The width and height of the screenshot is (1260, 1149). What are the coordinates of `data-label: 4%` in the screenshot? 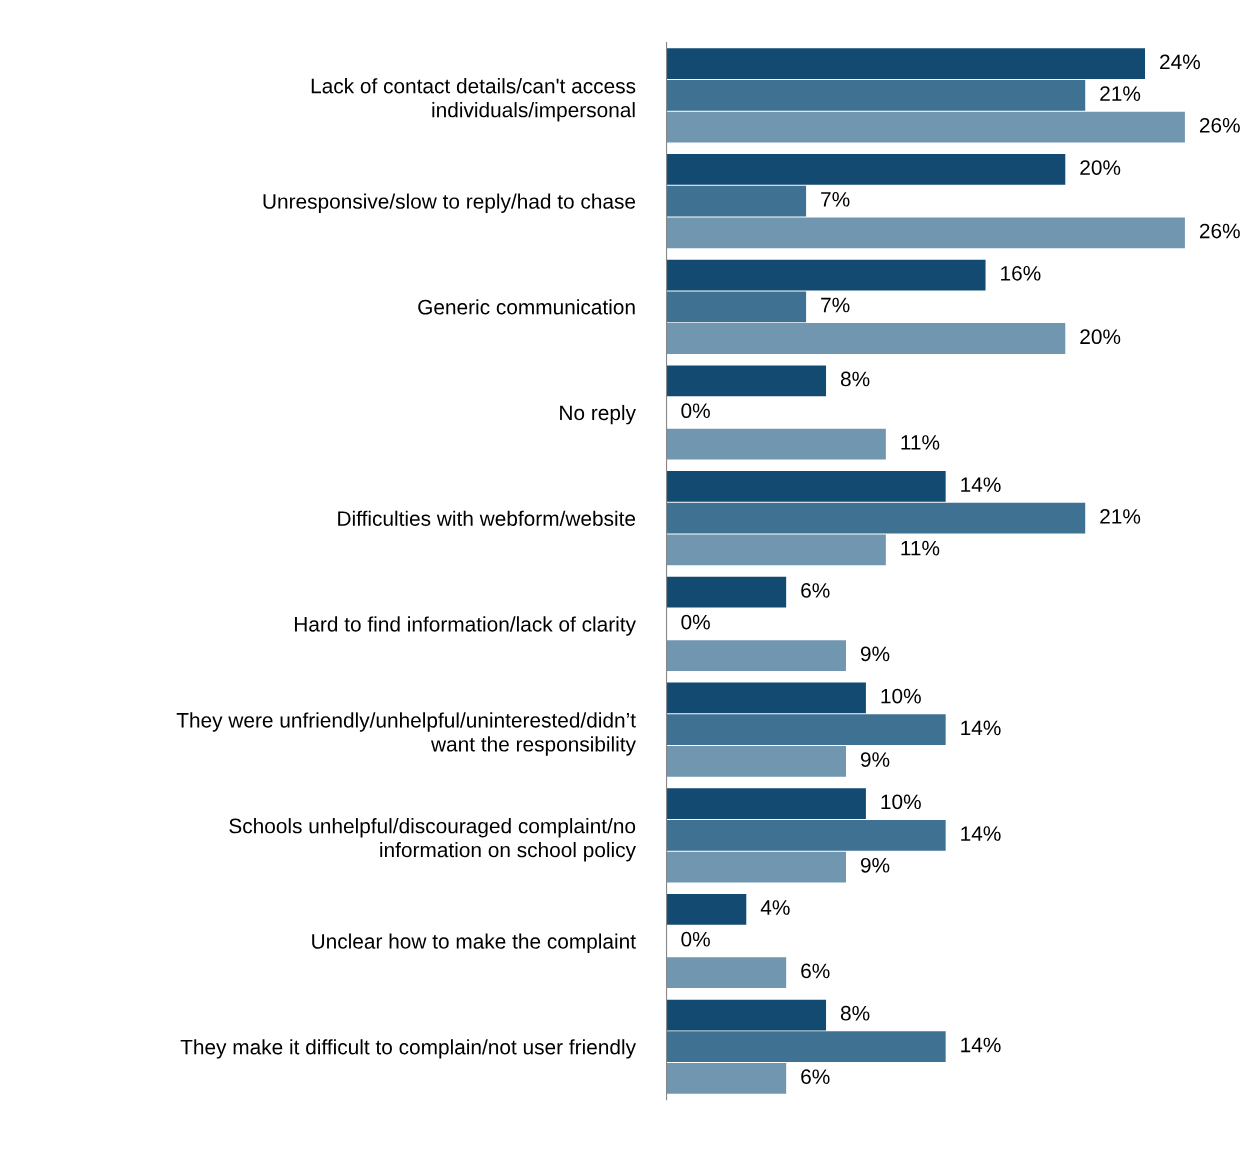 It's located at (775, 907).